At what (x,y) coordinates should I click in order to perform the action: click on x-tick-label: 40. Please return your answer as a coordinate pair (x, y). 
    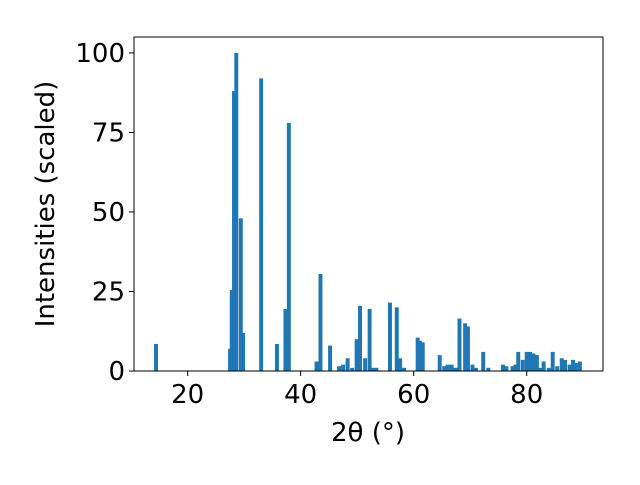
    Looking at the image, I should click on (300, 395).